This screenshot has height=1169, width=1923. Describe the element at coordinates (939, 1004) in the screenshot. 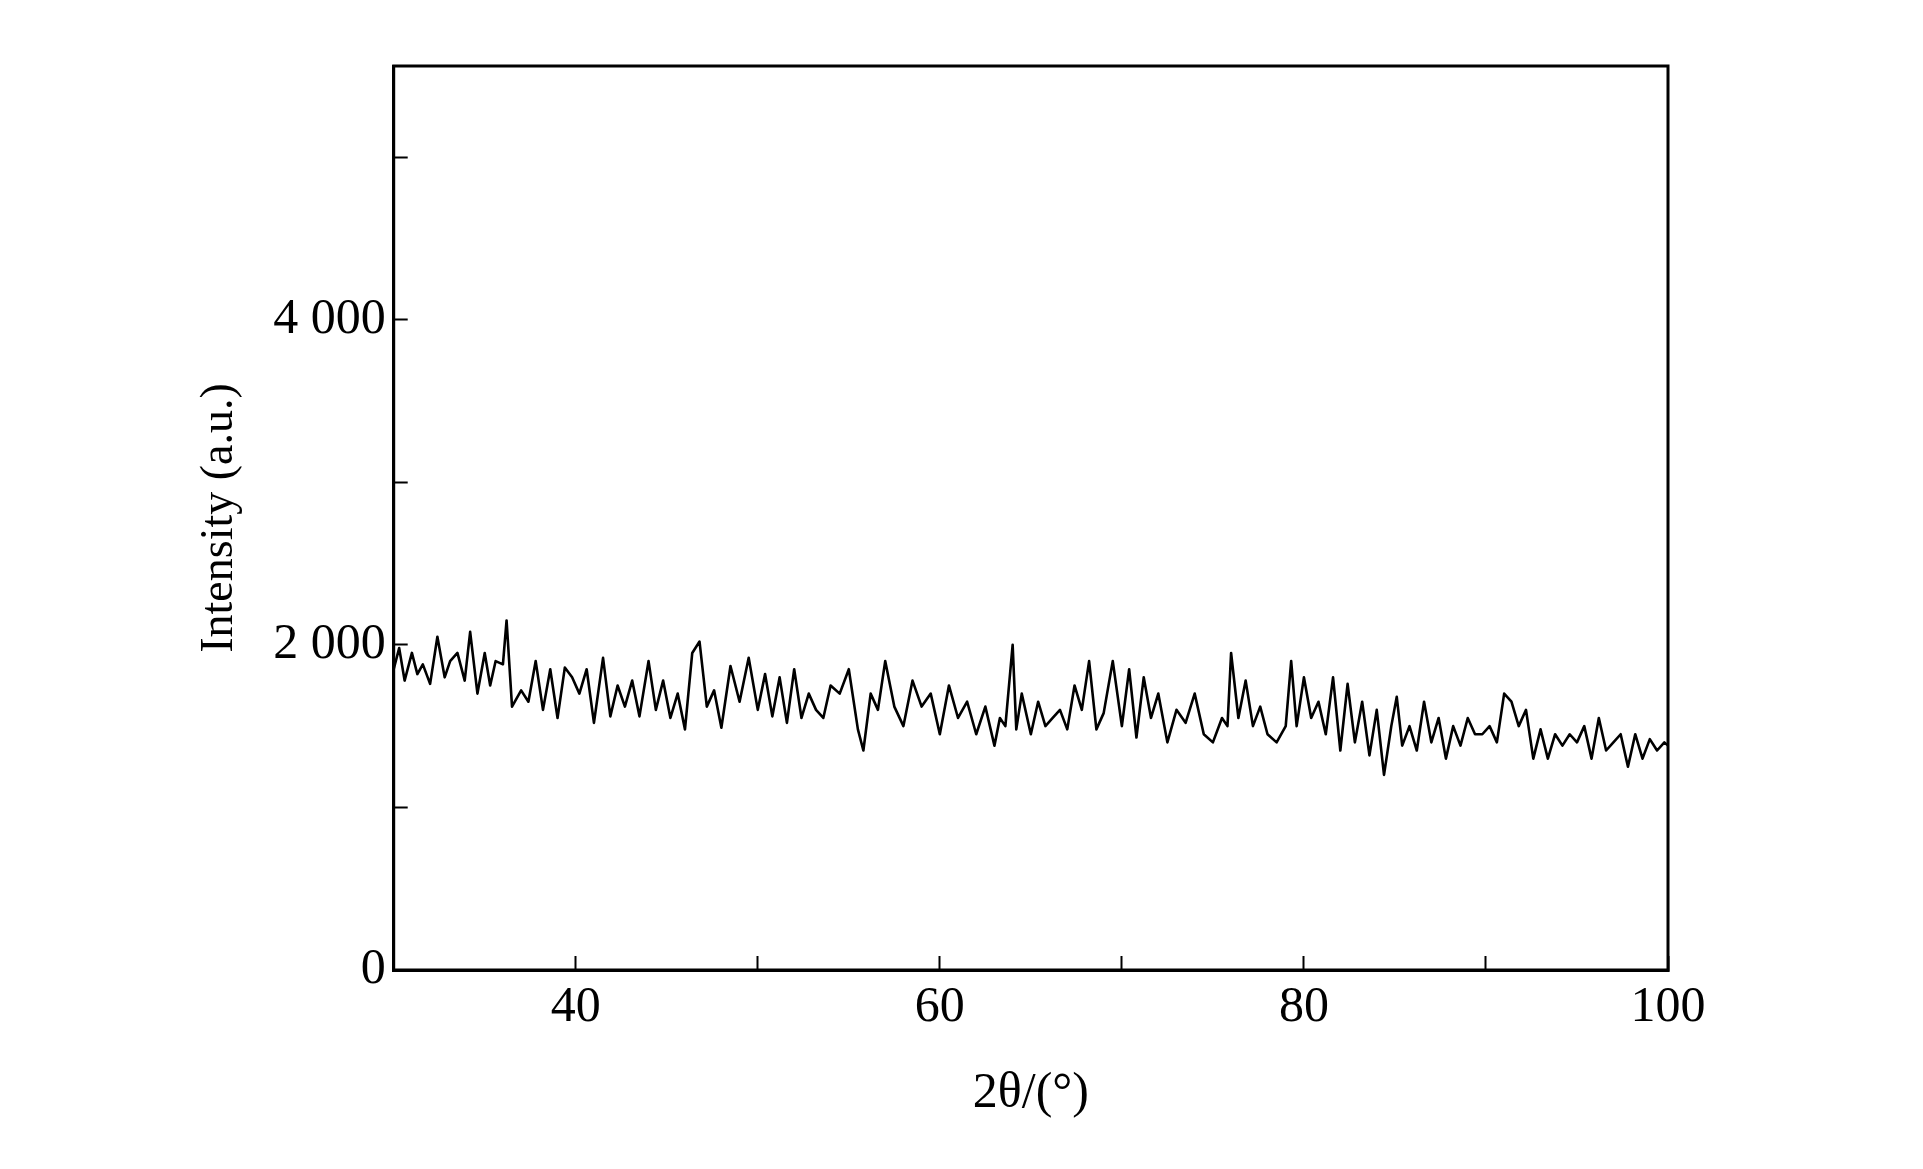

I see `x-tick-label: 60` at that location.